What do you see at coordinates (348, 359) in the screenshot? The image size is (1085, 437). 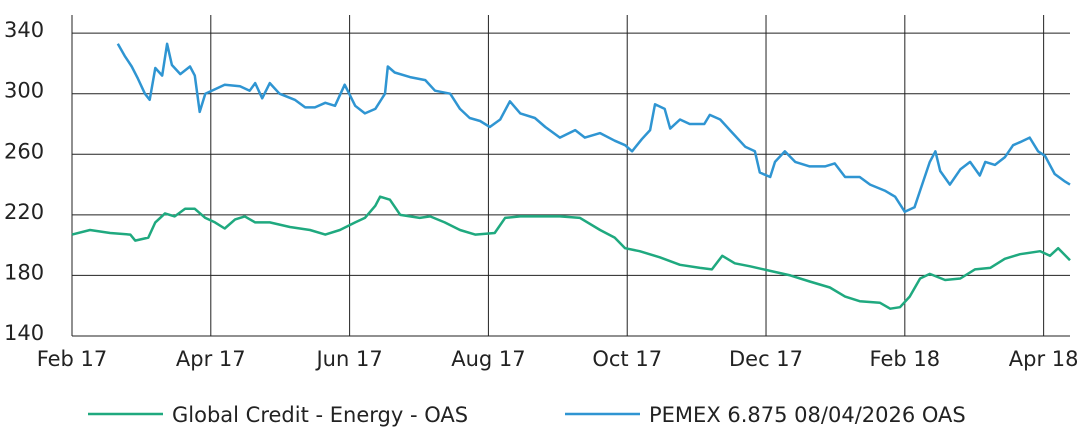 I see `x-tick-label: Jun 17` at bounding box center [348, 359].